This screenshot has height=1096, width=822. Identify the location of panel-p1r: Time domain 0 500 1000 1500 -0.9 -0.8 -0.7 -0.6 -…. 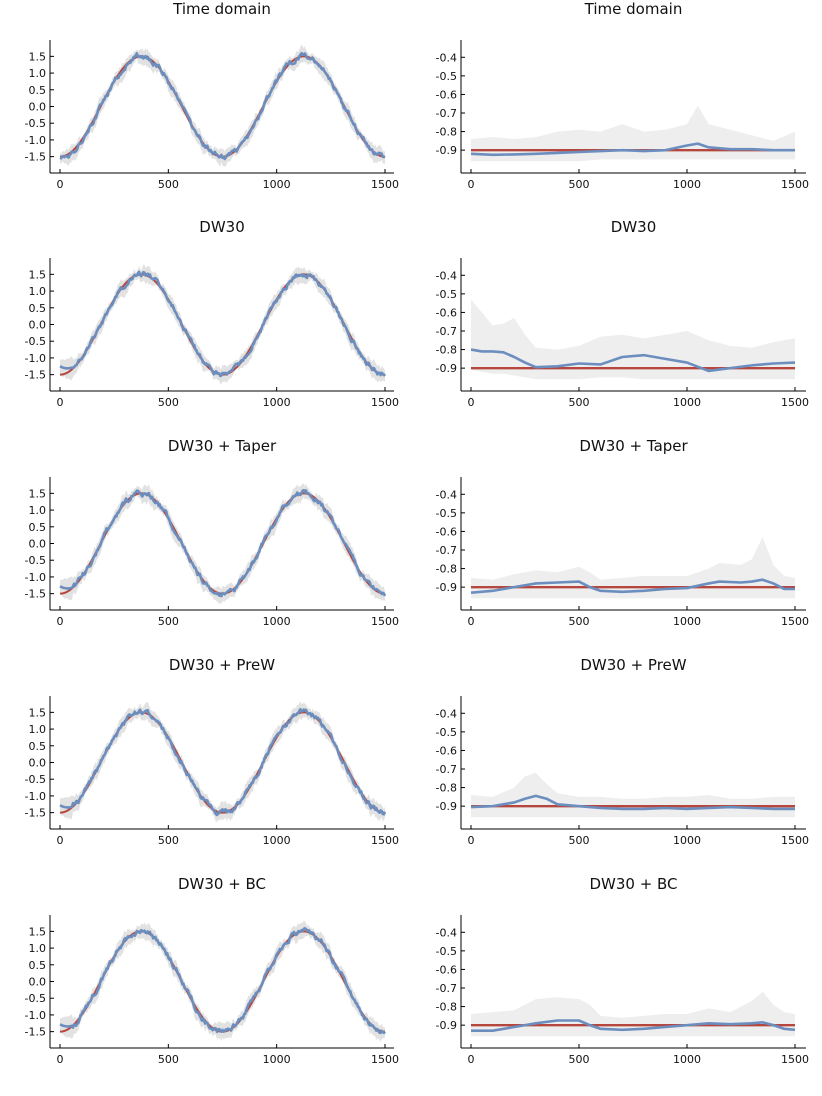
(622, 95).